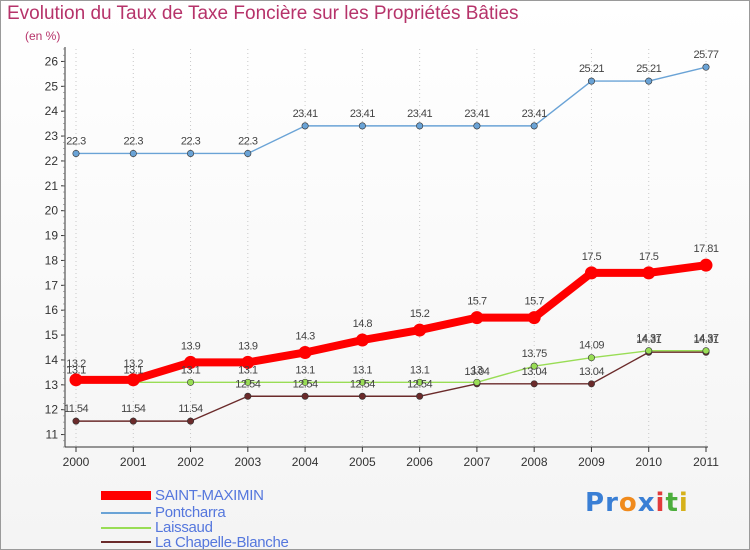 This screenshot has height=550, width=750. Describe the element at coordinates (419, 462) in the screenshot. I see `x-tick-label: 2006` at that location.